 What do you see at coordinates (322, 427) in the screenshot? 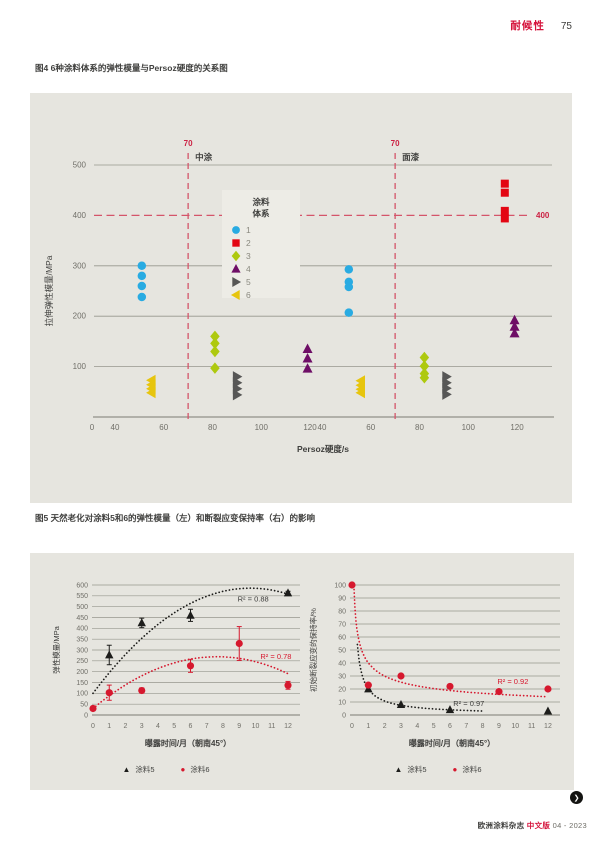
I see `x-tick-label: 40` at bounding box center [322, 427].